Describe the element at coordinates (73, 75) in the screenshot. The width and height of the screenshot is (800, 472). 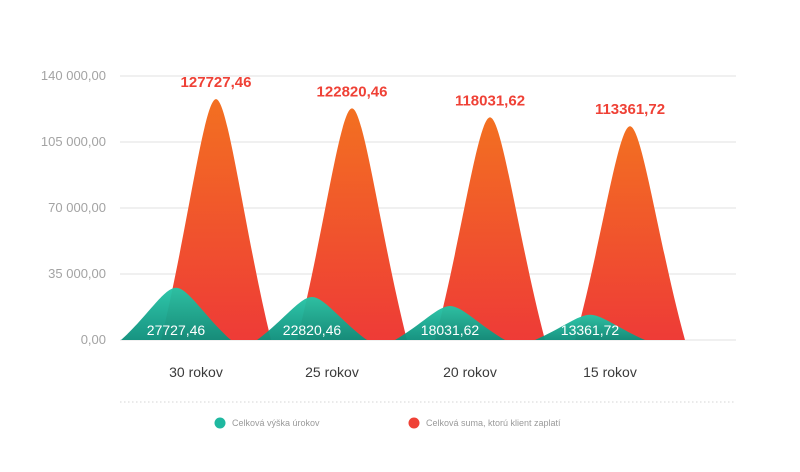
I see `y-tick-label: 140 000,00` at that location.